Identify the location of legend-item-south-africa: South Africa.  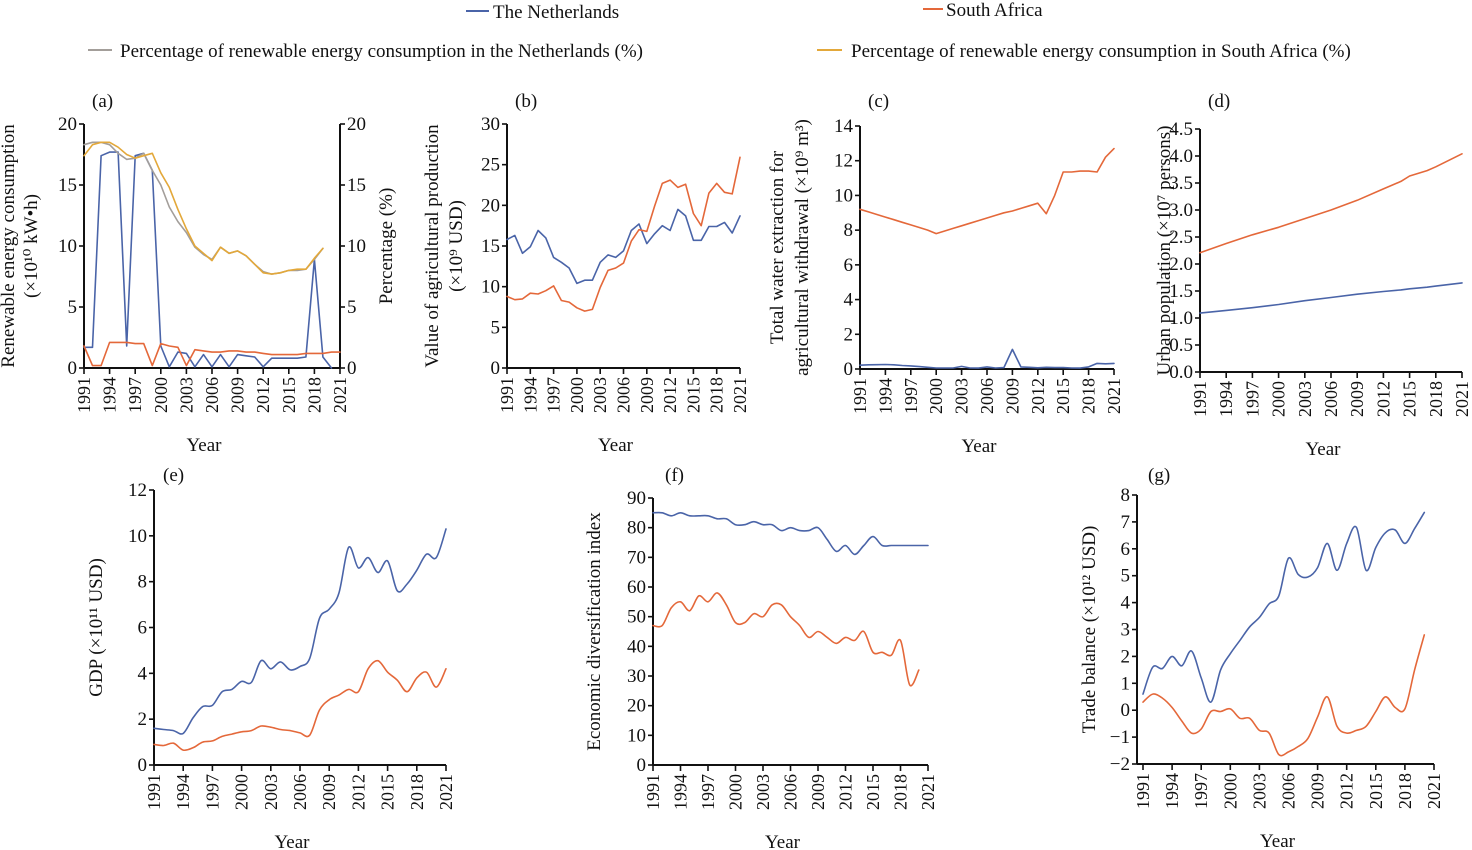
(983, 10).